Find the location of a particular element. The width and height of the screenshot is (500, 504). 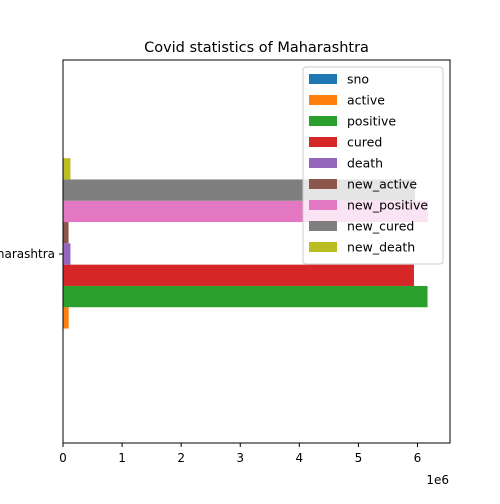

y-axis: Maharashtra is located at coordinates (31, 254).